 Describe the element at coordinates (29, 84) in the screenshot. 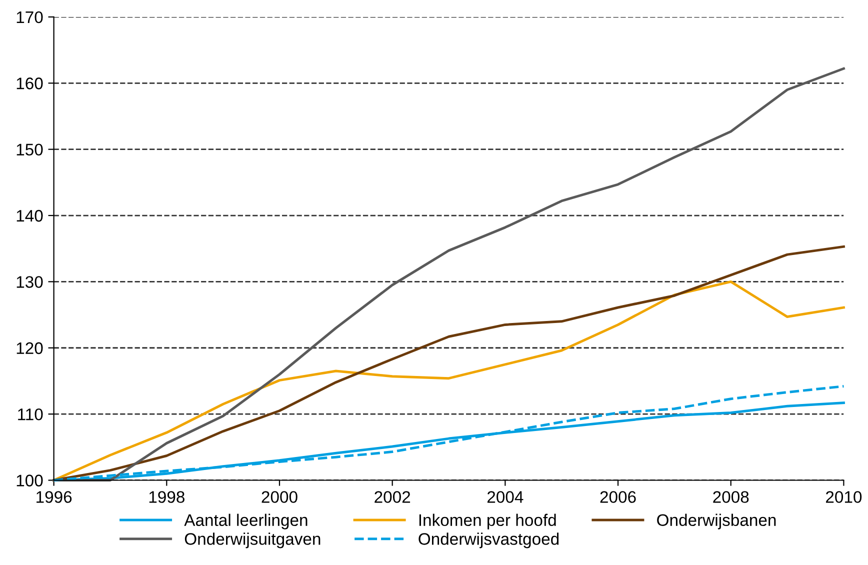

I see `y-tick-label: 160` at that location.